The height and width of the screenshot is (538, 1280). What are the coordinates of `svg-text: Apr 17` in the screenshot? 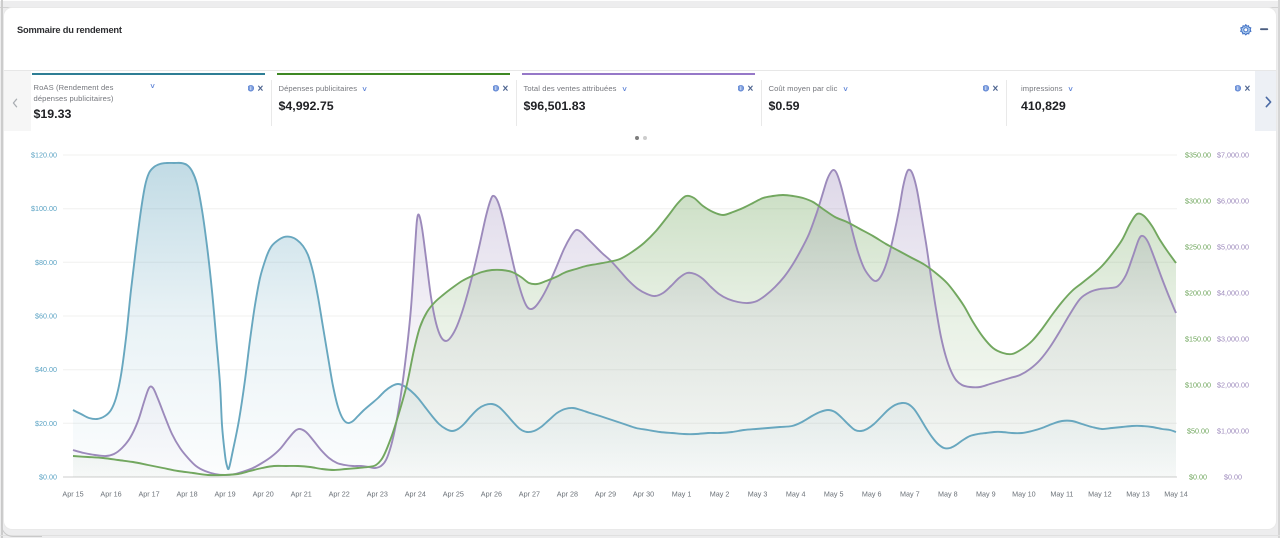 It's located at (149, 494).